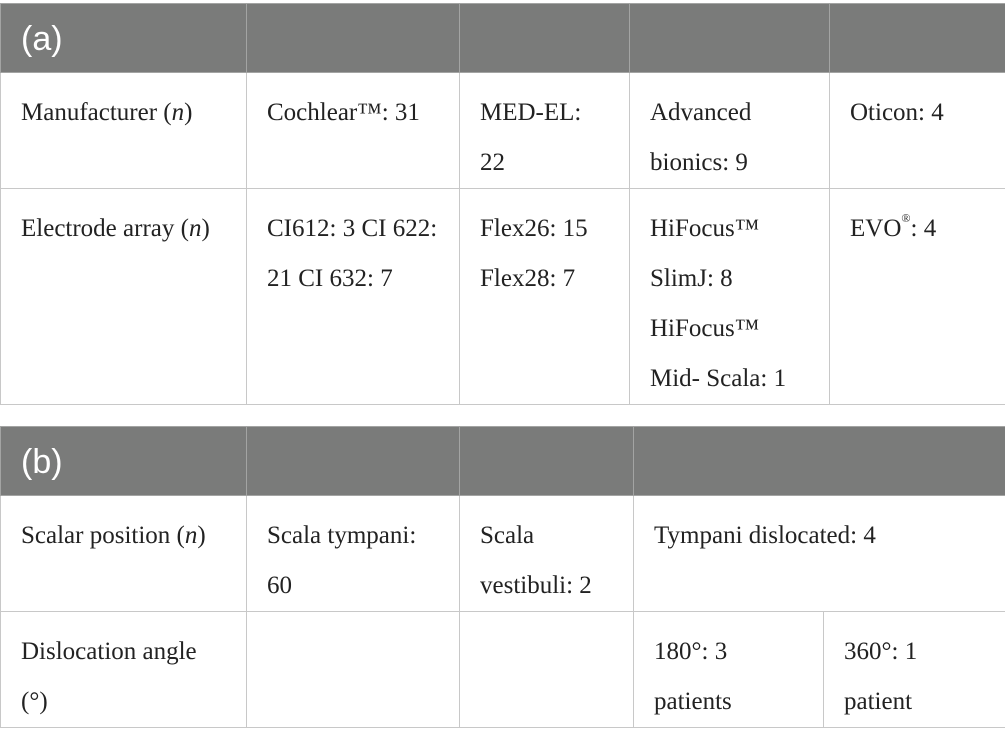  Describe the element at coordinates (917, 130) in the screenshot. I see `table-cell: Oticon: 4` at that location.